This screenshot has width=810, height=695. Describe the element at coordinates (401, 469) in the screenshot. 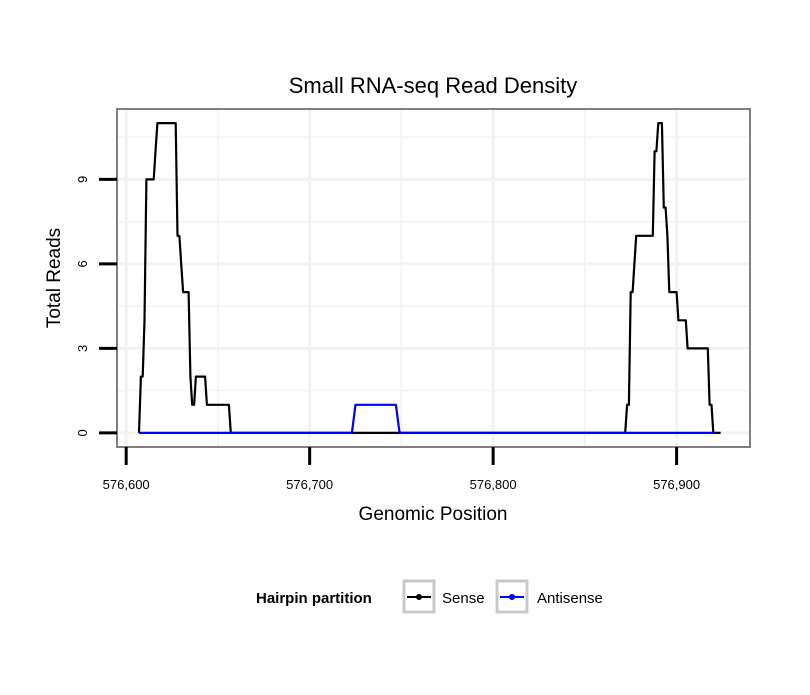

I see `x-axis: 576,600 576,700 576,800 576,900` at that location.